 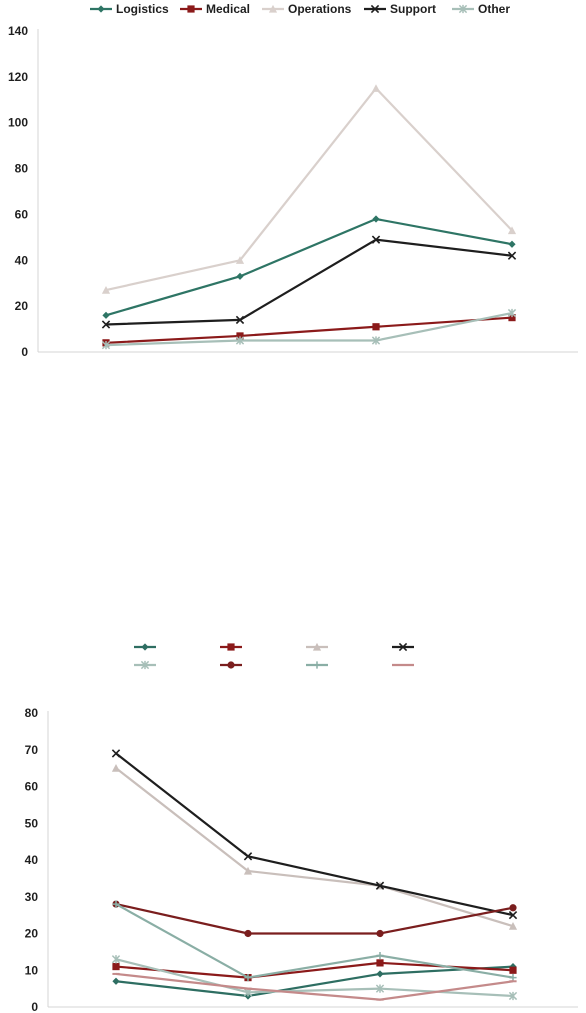 What do you see at coordinates (32, 787) in the screenshot?
I see `chart2-y-tick-label: 60` at bounding box center [32, 787].